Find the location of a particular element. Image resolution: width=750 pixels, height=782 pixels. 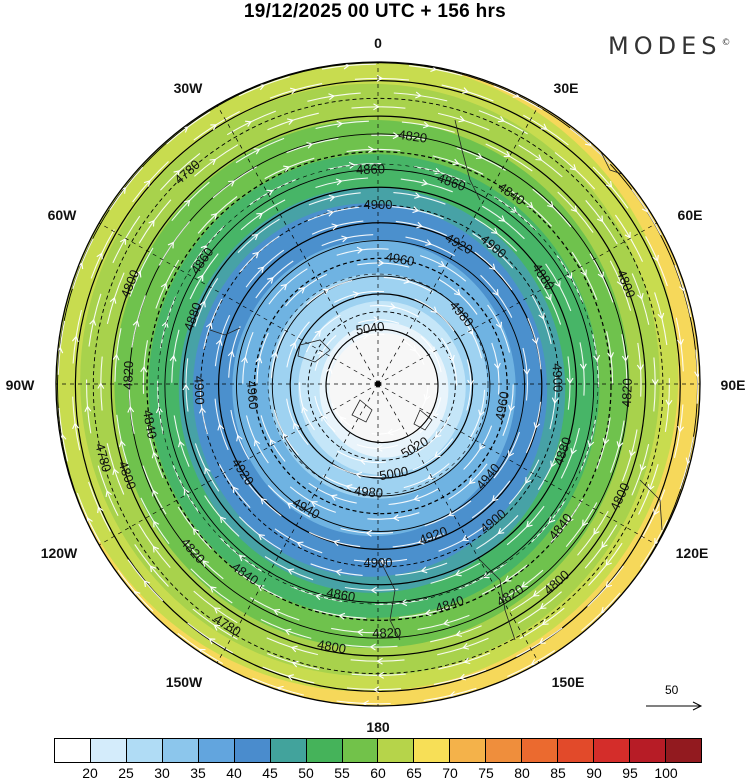

colorbar-ticks: 20 25 30 35 40 45 50 55 60 65 70 75 80 85 90 95 100 is located at coordinates (375, 773).